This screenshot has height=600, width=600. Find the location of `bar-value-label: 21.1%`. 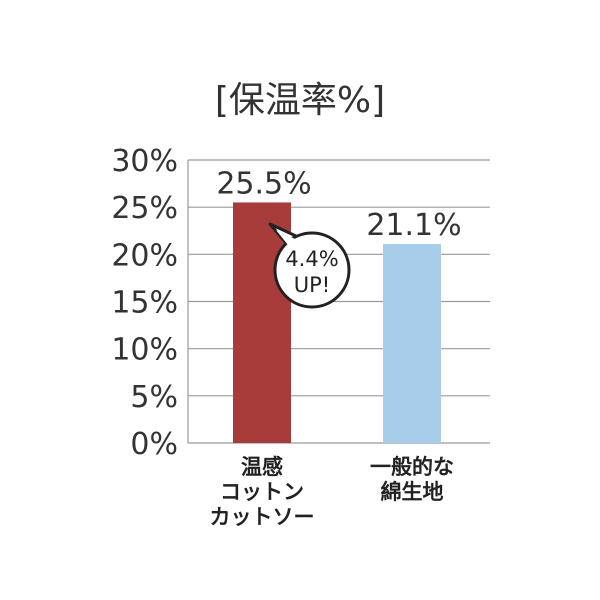

bar-value-label: 21.1% is located at coordinates (413, 225).